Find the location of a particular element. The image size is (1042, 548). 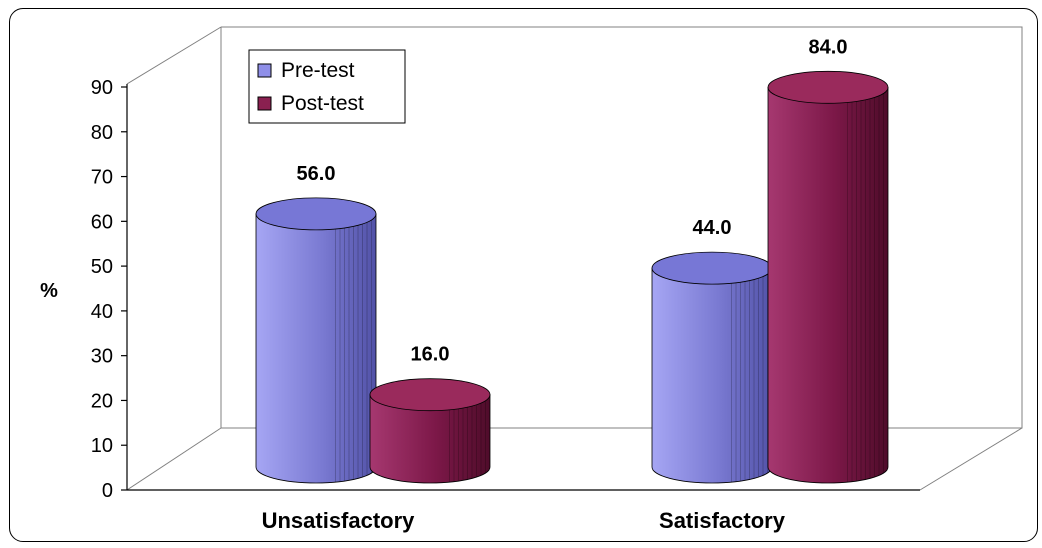

data-label: 56.0 is located at coordinates (316, 174).